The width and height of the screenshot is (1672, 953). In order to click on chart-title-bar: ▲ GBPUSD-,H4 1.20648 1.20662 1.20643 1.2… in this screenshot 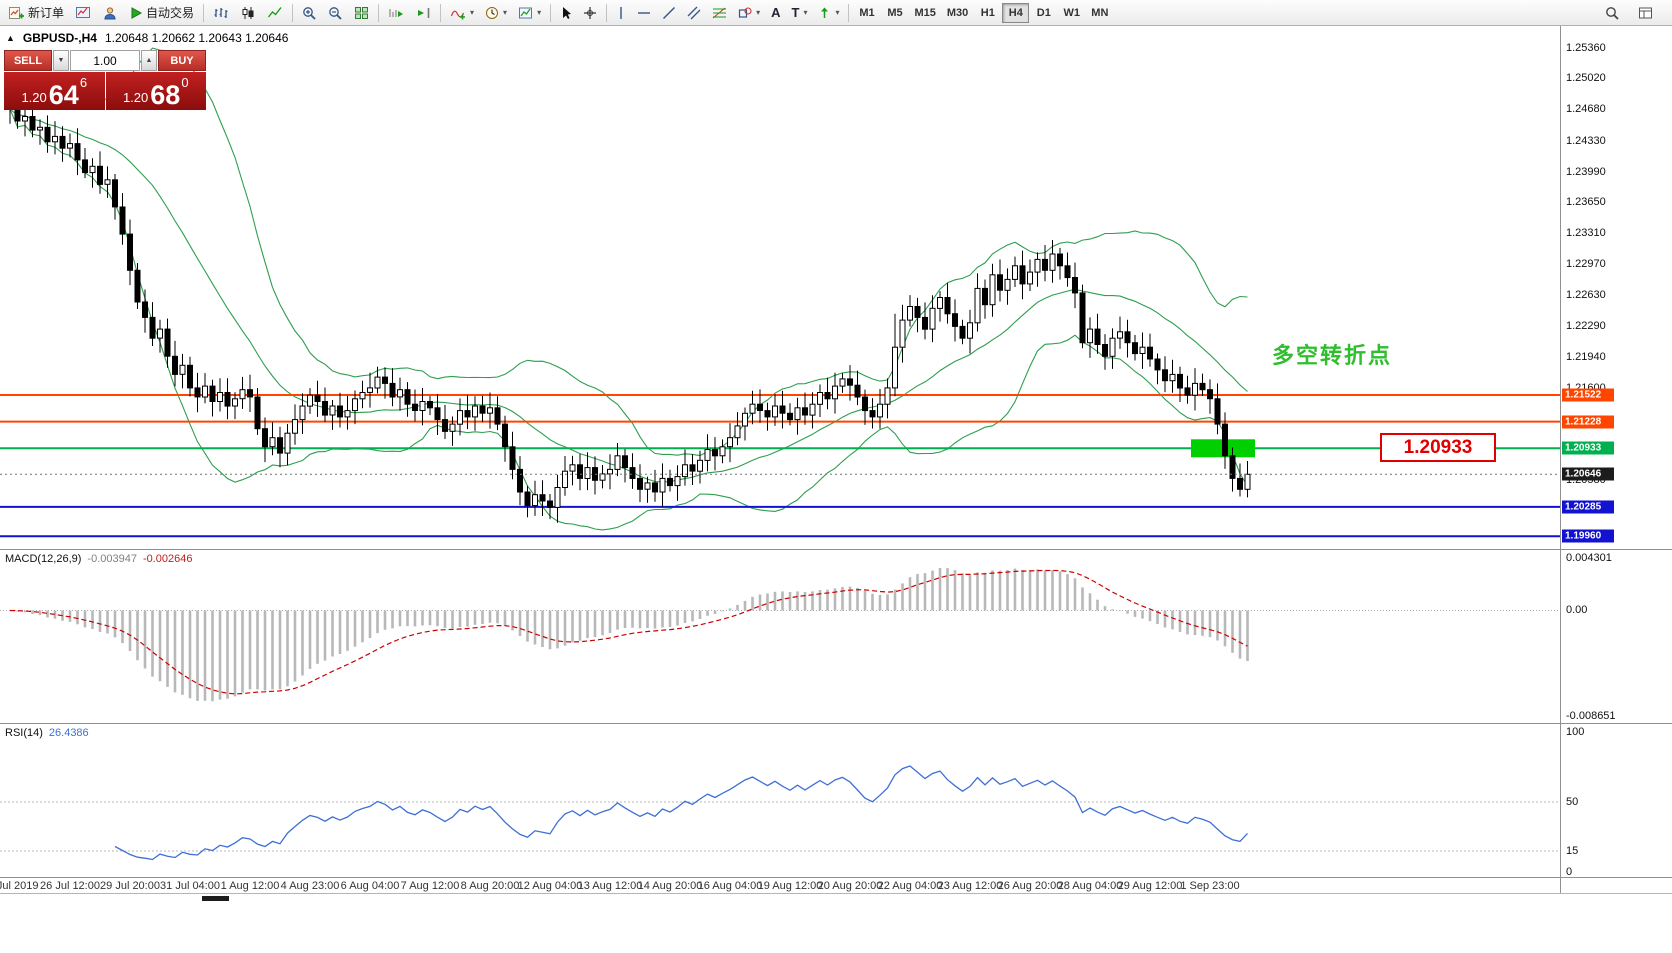, I will do `click(147, 38)`.